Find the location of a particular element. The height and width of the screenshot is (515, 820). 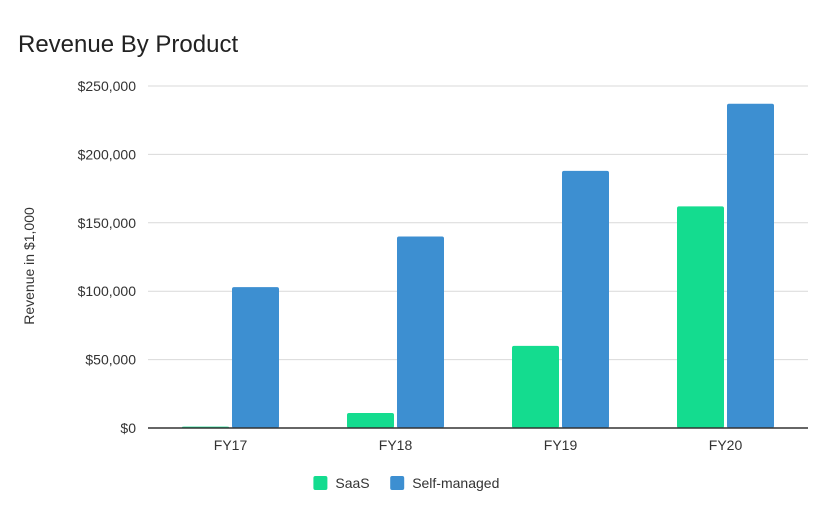

x-tick-label: FY20 is located at coordinates (726, 445).